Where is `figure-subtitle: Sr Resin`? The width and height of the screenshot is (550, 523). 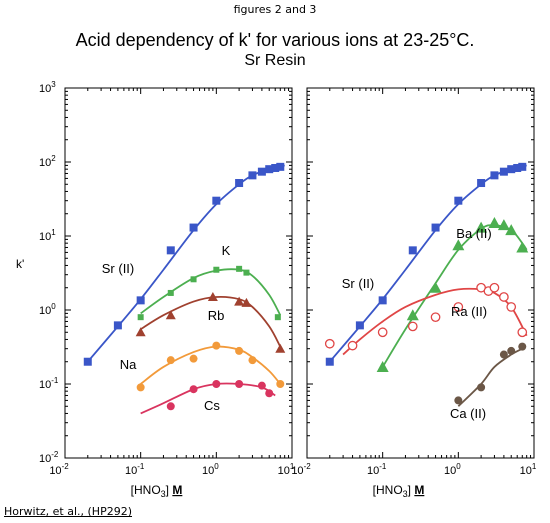 figure-subtitle: Sr Resin is located at coordinates (275, 60).